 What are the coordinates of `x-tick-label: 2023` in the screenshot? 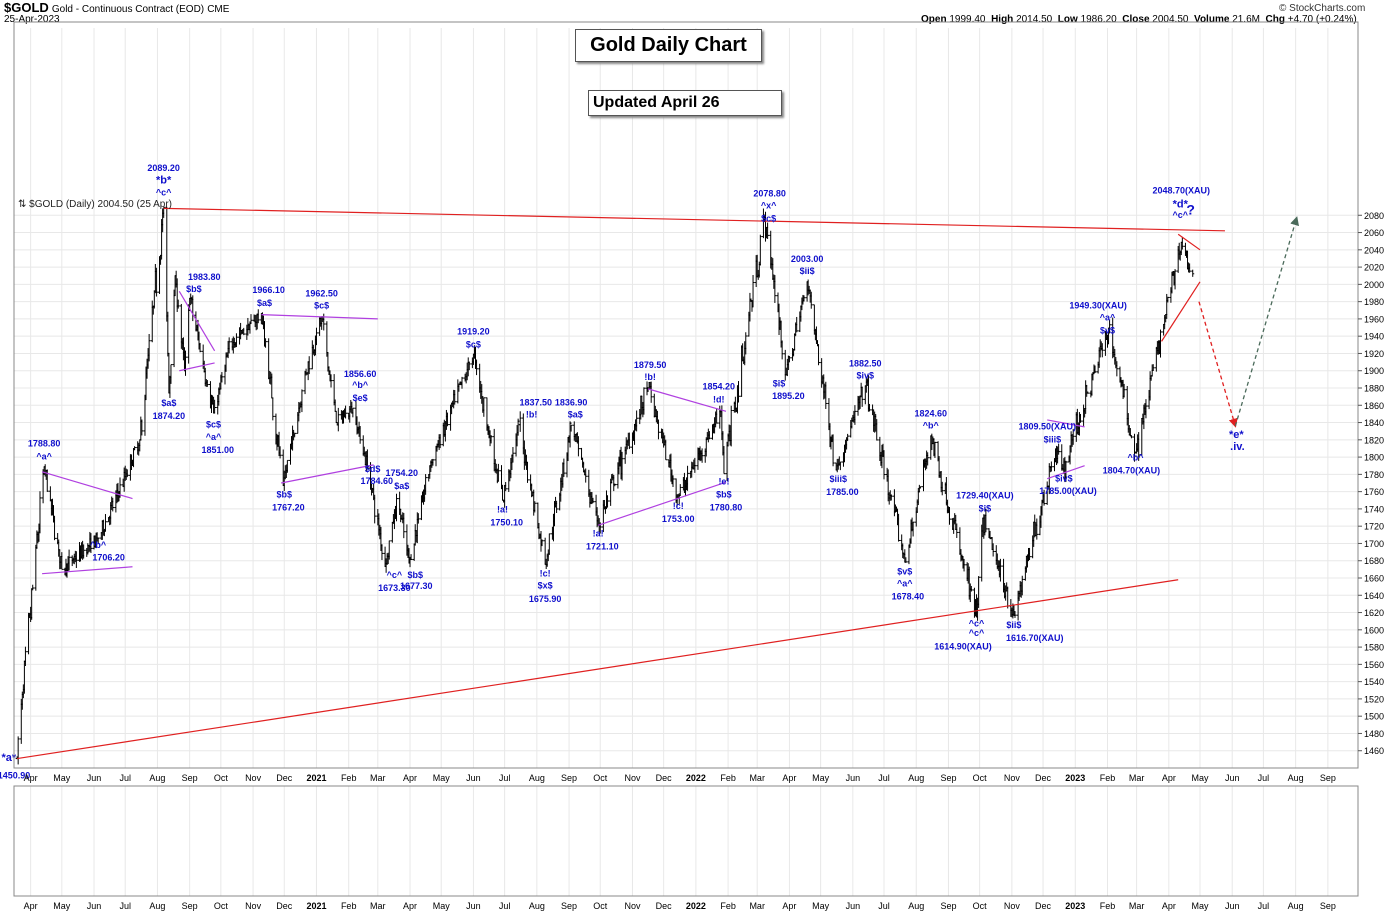 It's located at (1075, 778).